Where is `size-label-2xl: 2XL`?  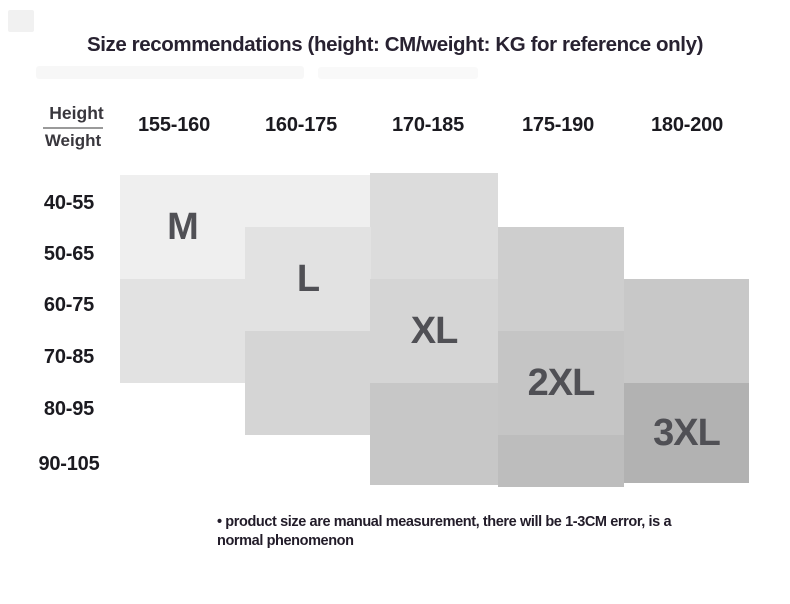 size-label-2xl: 2XL is located at coordinates (561, 382).